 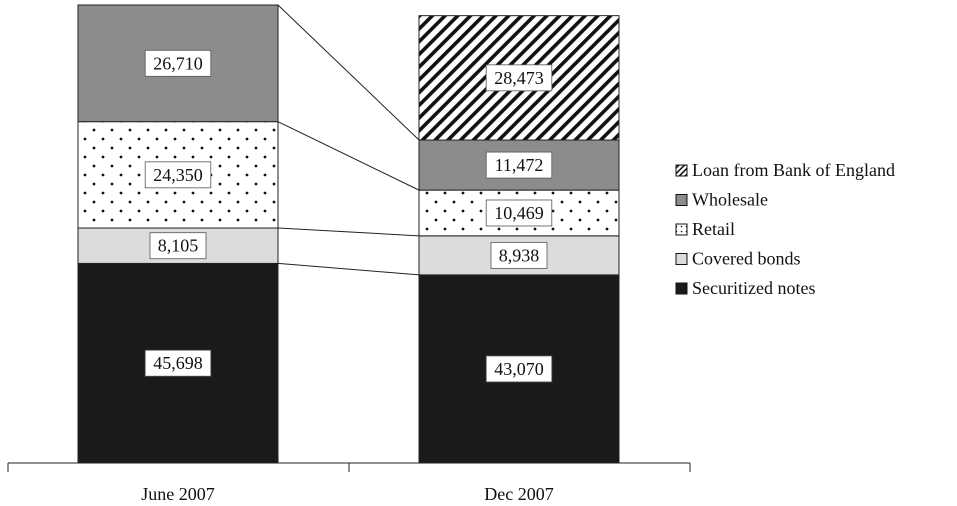 I want to click on data-label: 26,710, so click(x=178, y=63).